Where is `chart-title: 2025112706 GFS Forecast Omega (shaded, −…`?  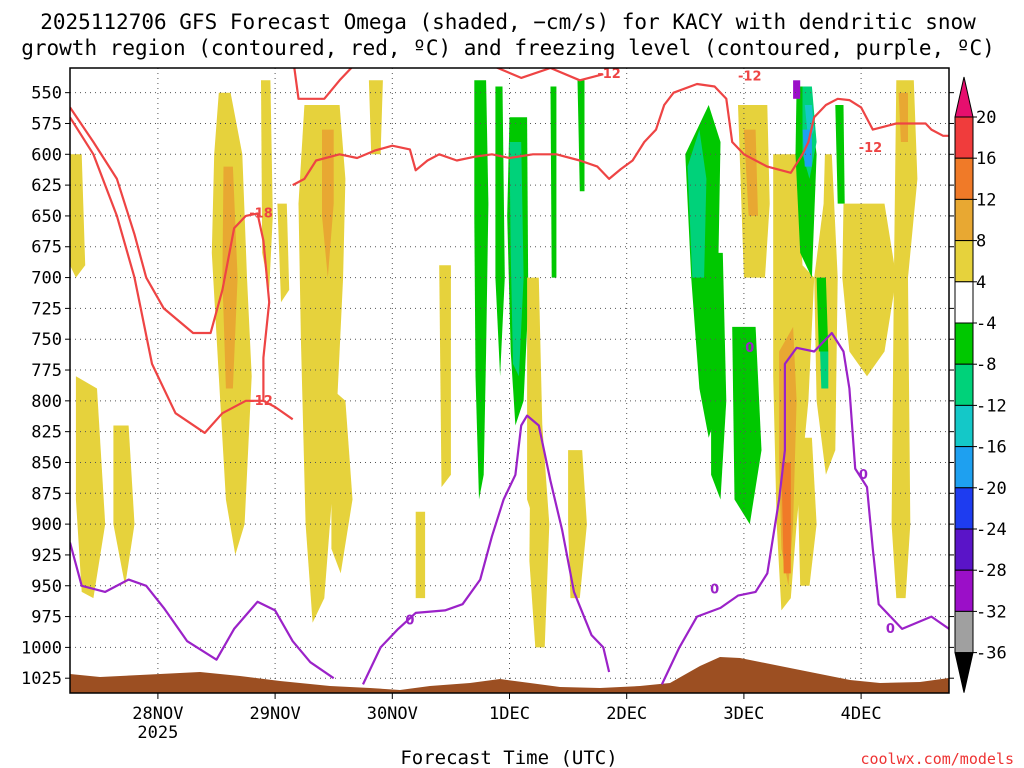
chart-title: 2025112706 GFS Forecast Omega (shaded, −… is located at coordinates (508, 22).